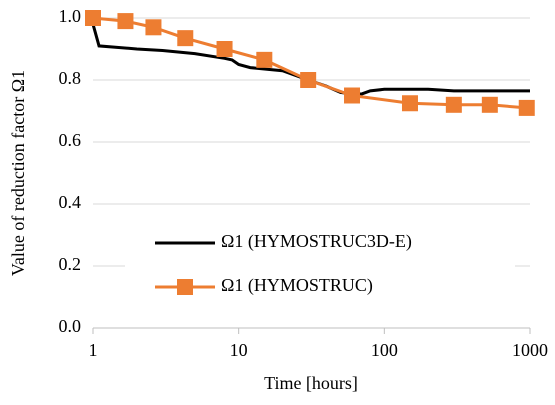  What do you see at coordinates (70, 78) in the screenshot?
I see `y-tick-label: 0.8` at bounding box center [70, 78].